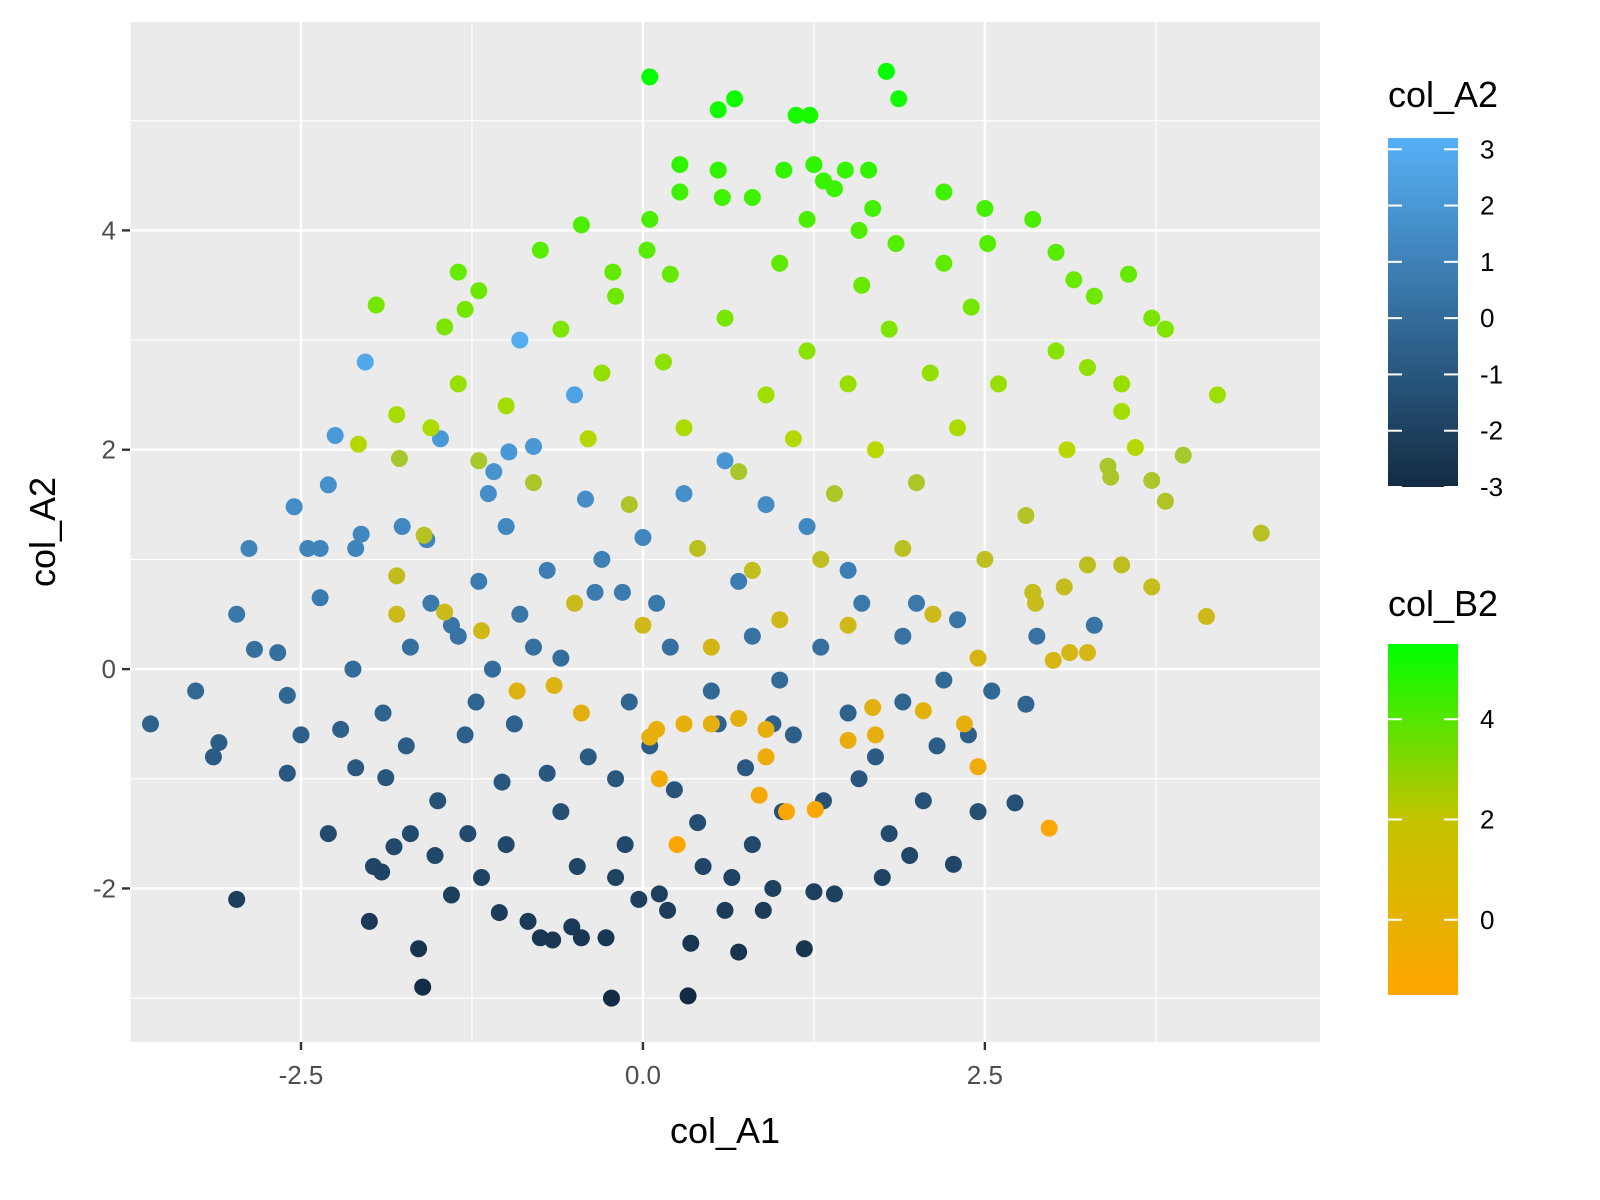 This screenshot has height=1200, width=1600. I want to click on legend-col-b2-title: col_B2, so click(1443, 603).